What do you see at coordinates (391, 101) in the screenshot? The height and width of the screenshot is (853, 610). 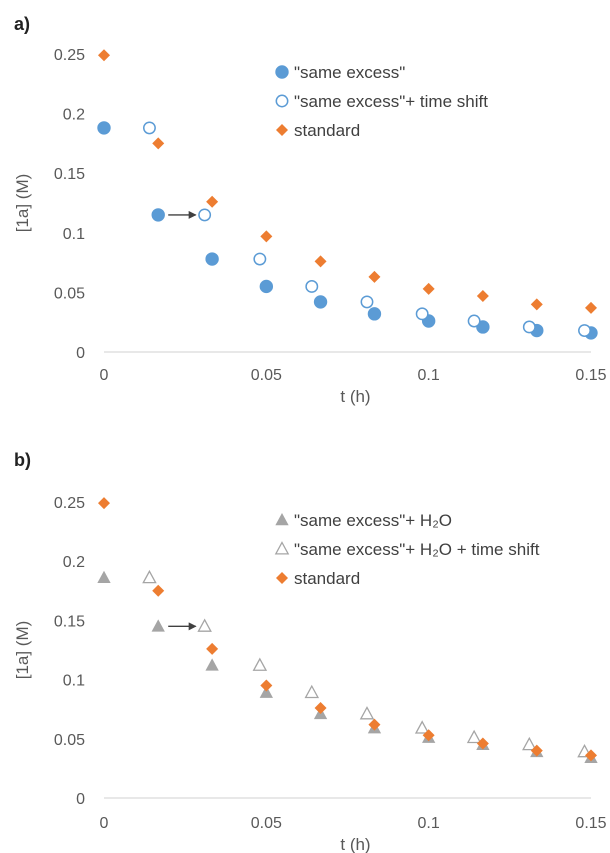 I see `legend-label: "same excess"+ time shift` at bounding box center [391, 101].